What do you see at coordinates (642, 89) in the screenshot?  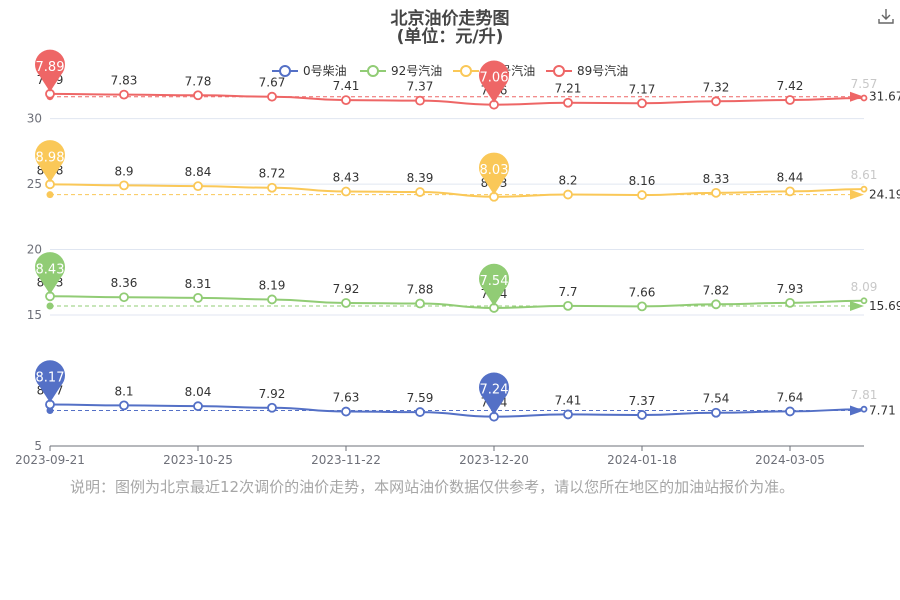 I see `data-label: 7.17` at bounding box center [642, 89].